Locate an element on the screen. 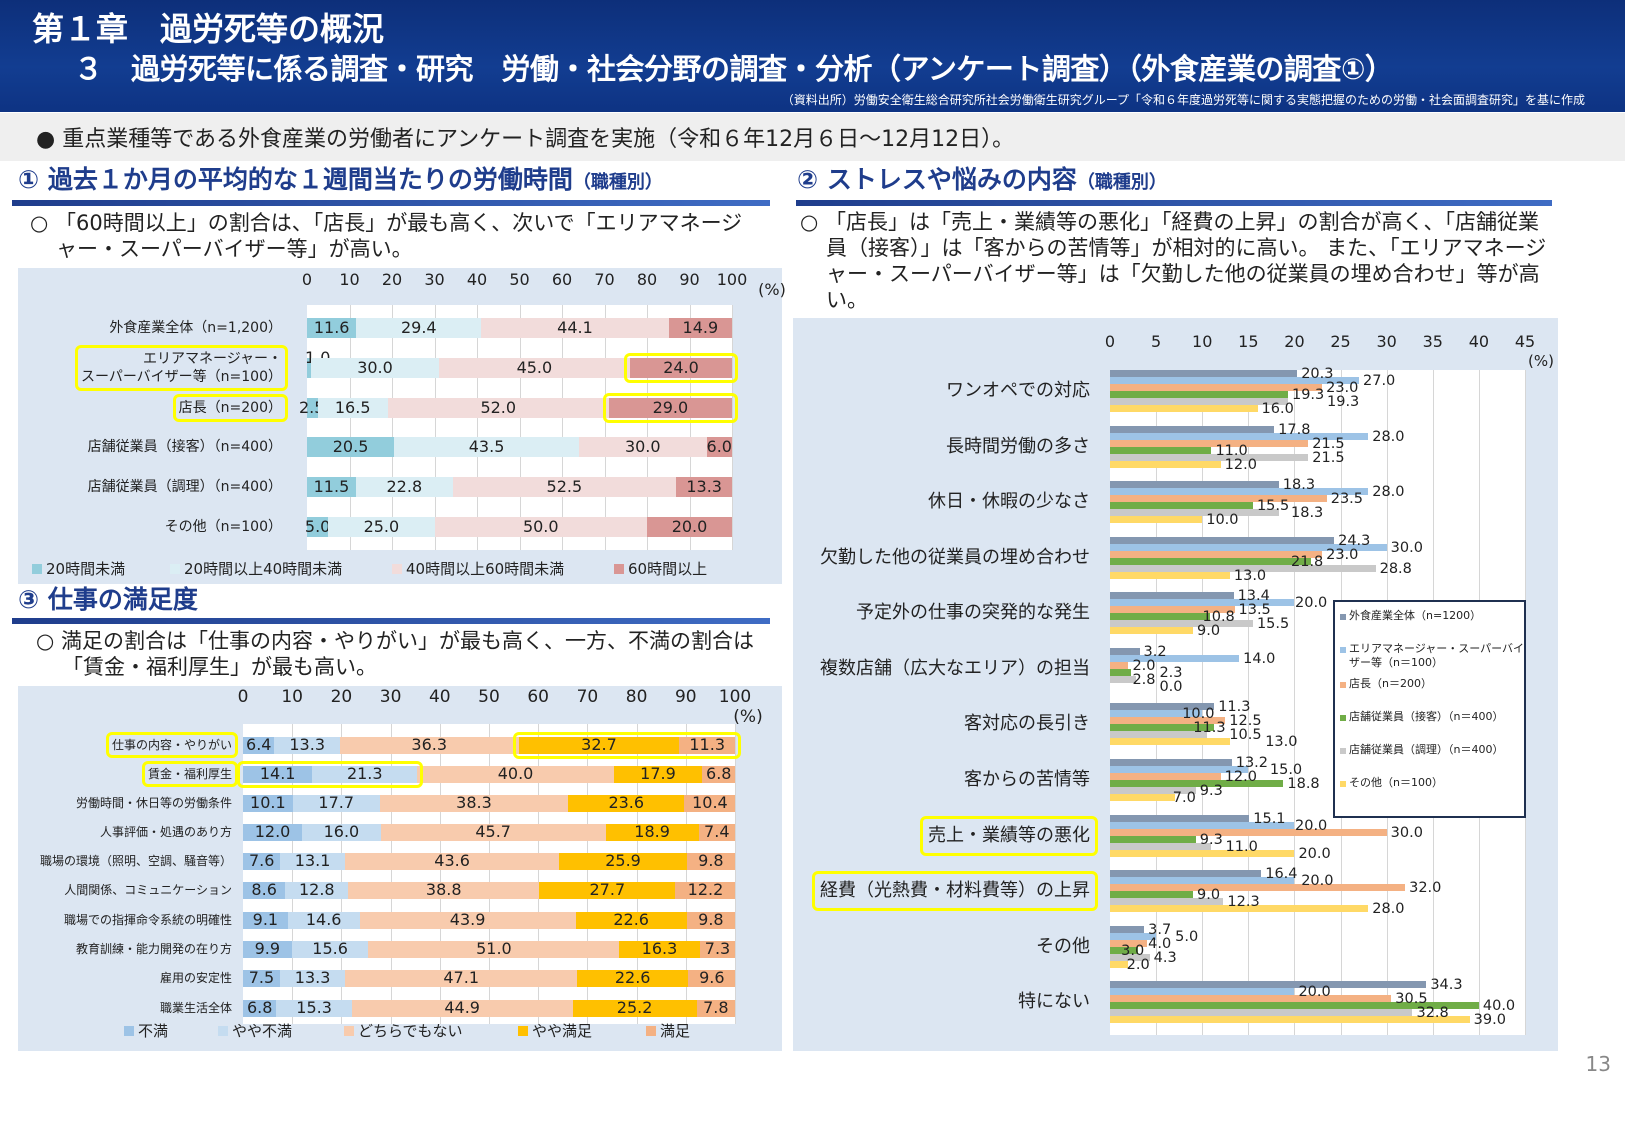  bar-segment: 13.3 is located at coordinates (312, 978).